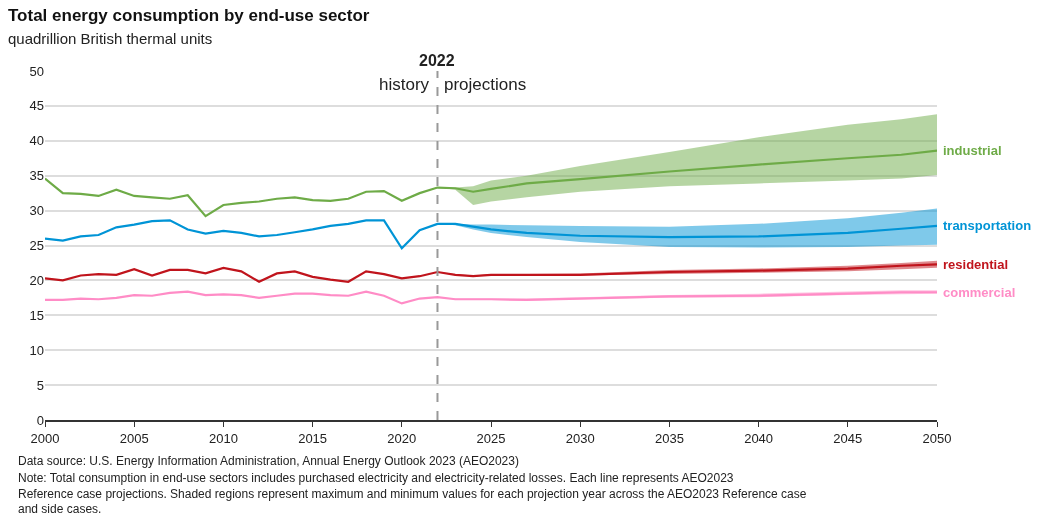 The height and width of the screenshot is (527, 1047). Describe the element at coordinates (979, 292) in the screenshot. I see `series-label: commercial` at that location.